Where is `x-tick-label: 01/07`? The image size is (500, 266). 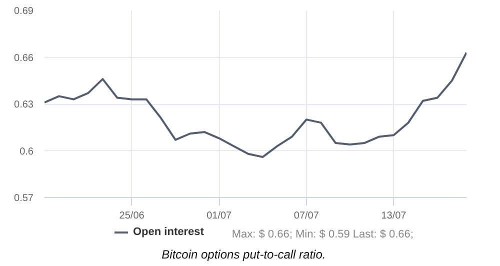
x-tick-label: 01/07 is located at coordinates (219, 216).